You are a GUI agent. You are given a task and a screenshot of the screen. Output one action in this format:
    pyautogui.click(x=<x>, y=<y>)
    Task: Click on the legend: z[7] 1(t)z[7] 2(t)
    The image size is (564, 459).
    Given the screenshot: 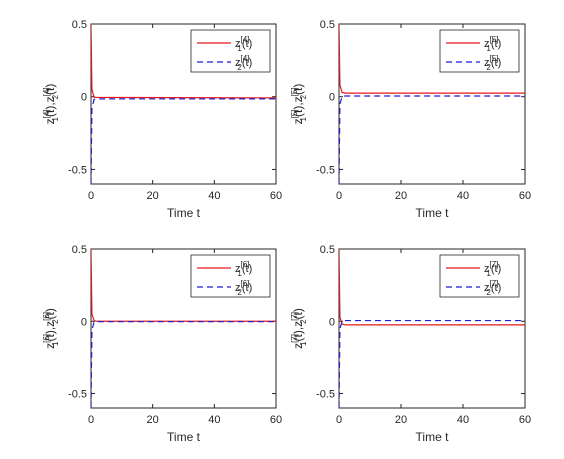 What is the action you would take?
    pyautogui.click(x=479, y=276)
    